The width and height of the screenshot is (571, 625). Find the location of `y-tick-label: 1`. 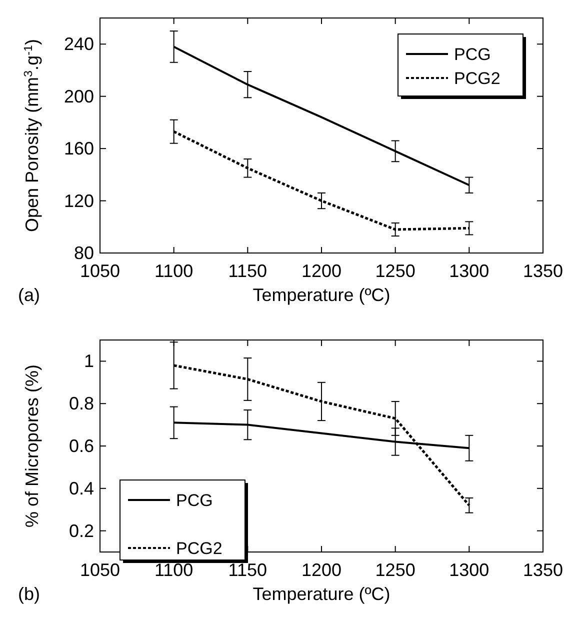

y-tick-label: 1 is located at coordinates (89, 361).